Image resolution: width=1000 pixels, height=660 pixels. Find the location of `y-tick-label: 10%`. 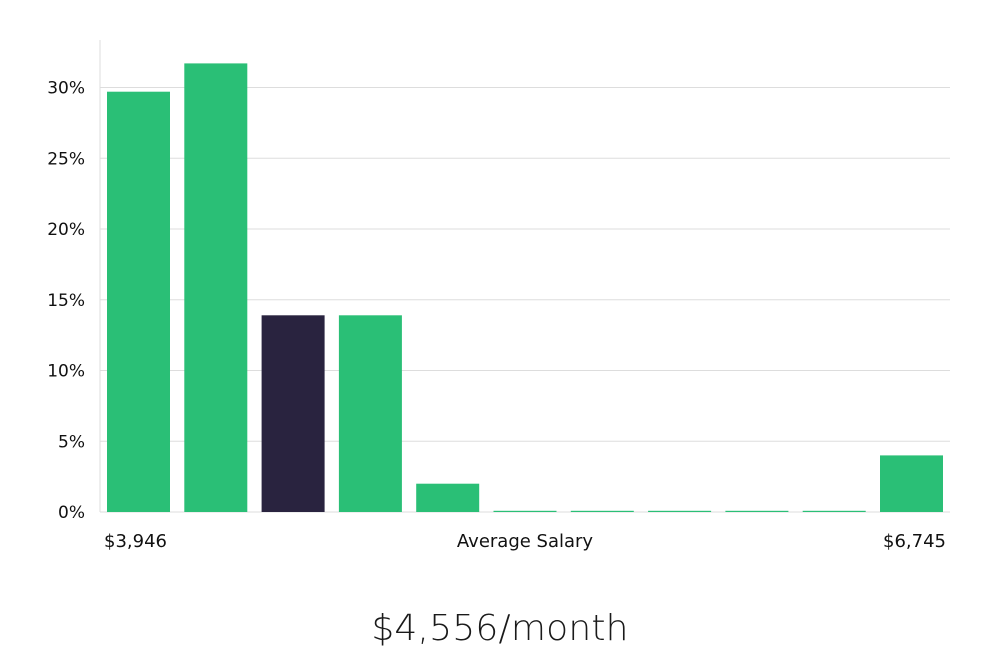

y-tick-label: 10% is located at coordinates (66, 372).